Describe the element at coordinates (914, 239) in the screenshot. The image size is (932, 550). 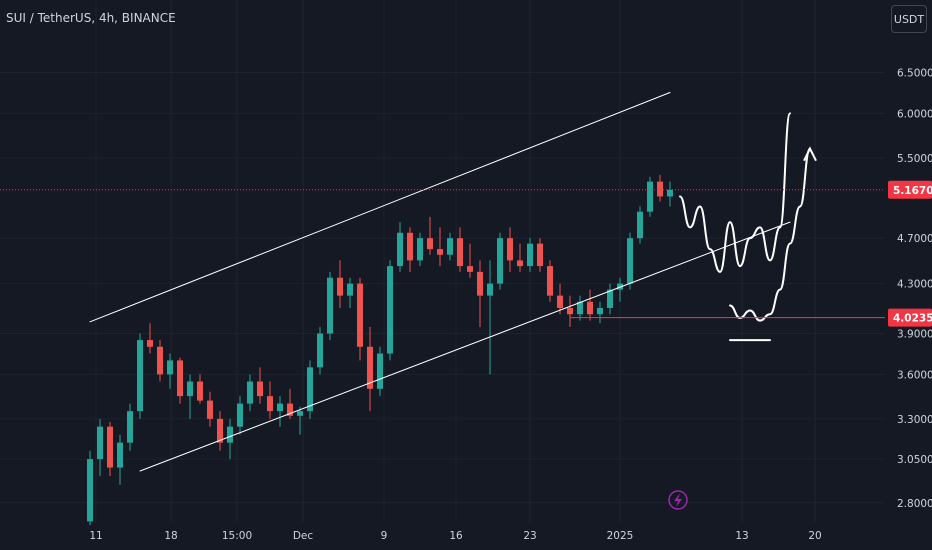
I see `y-tick-label: 4.7000` at that location.